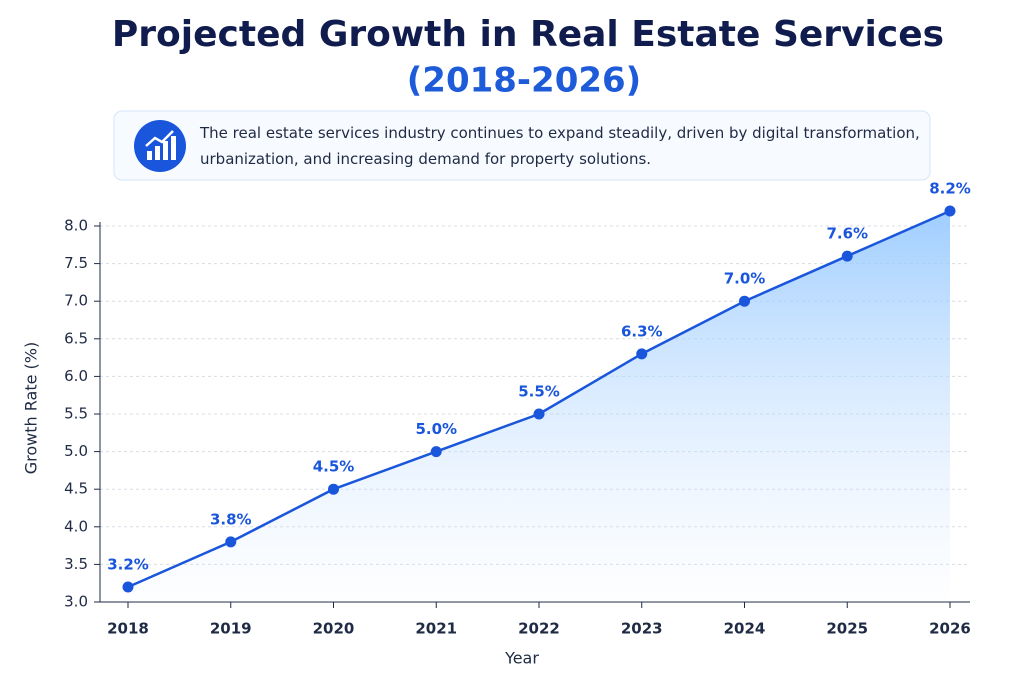  Describe the element at coordinates (539, 629) in the screenshot. I see `x-tick-label: 2022` at that location.